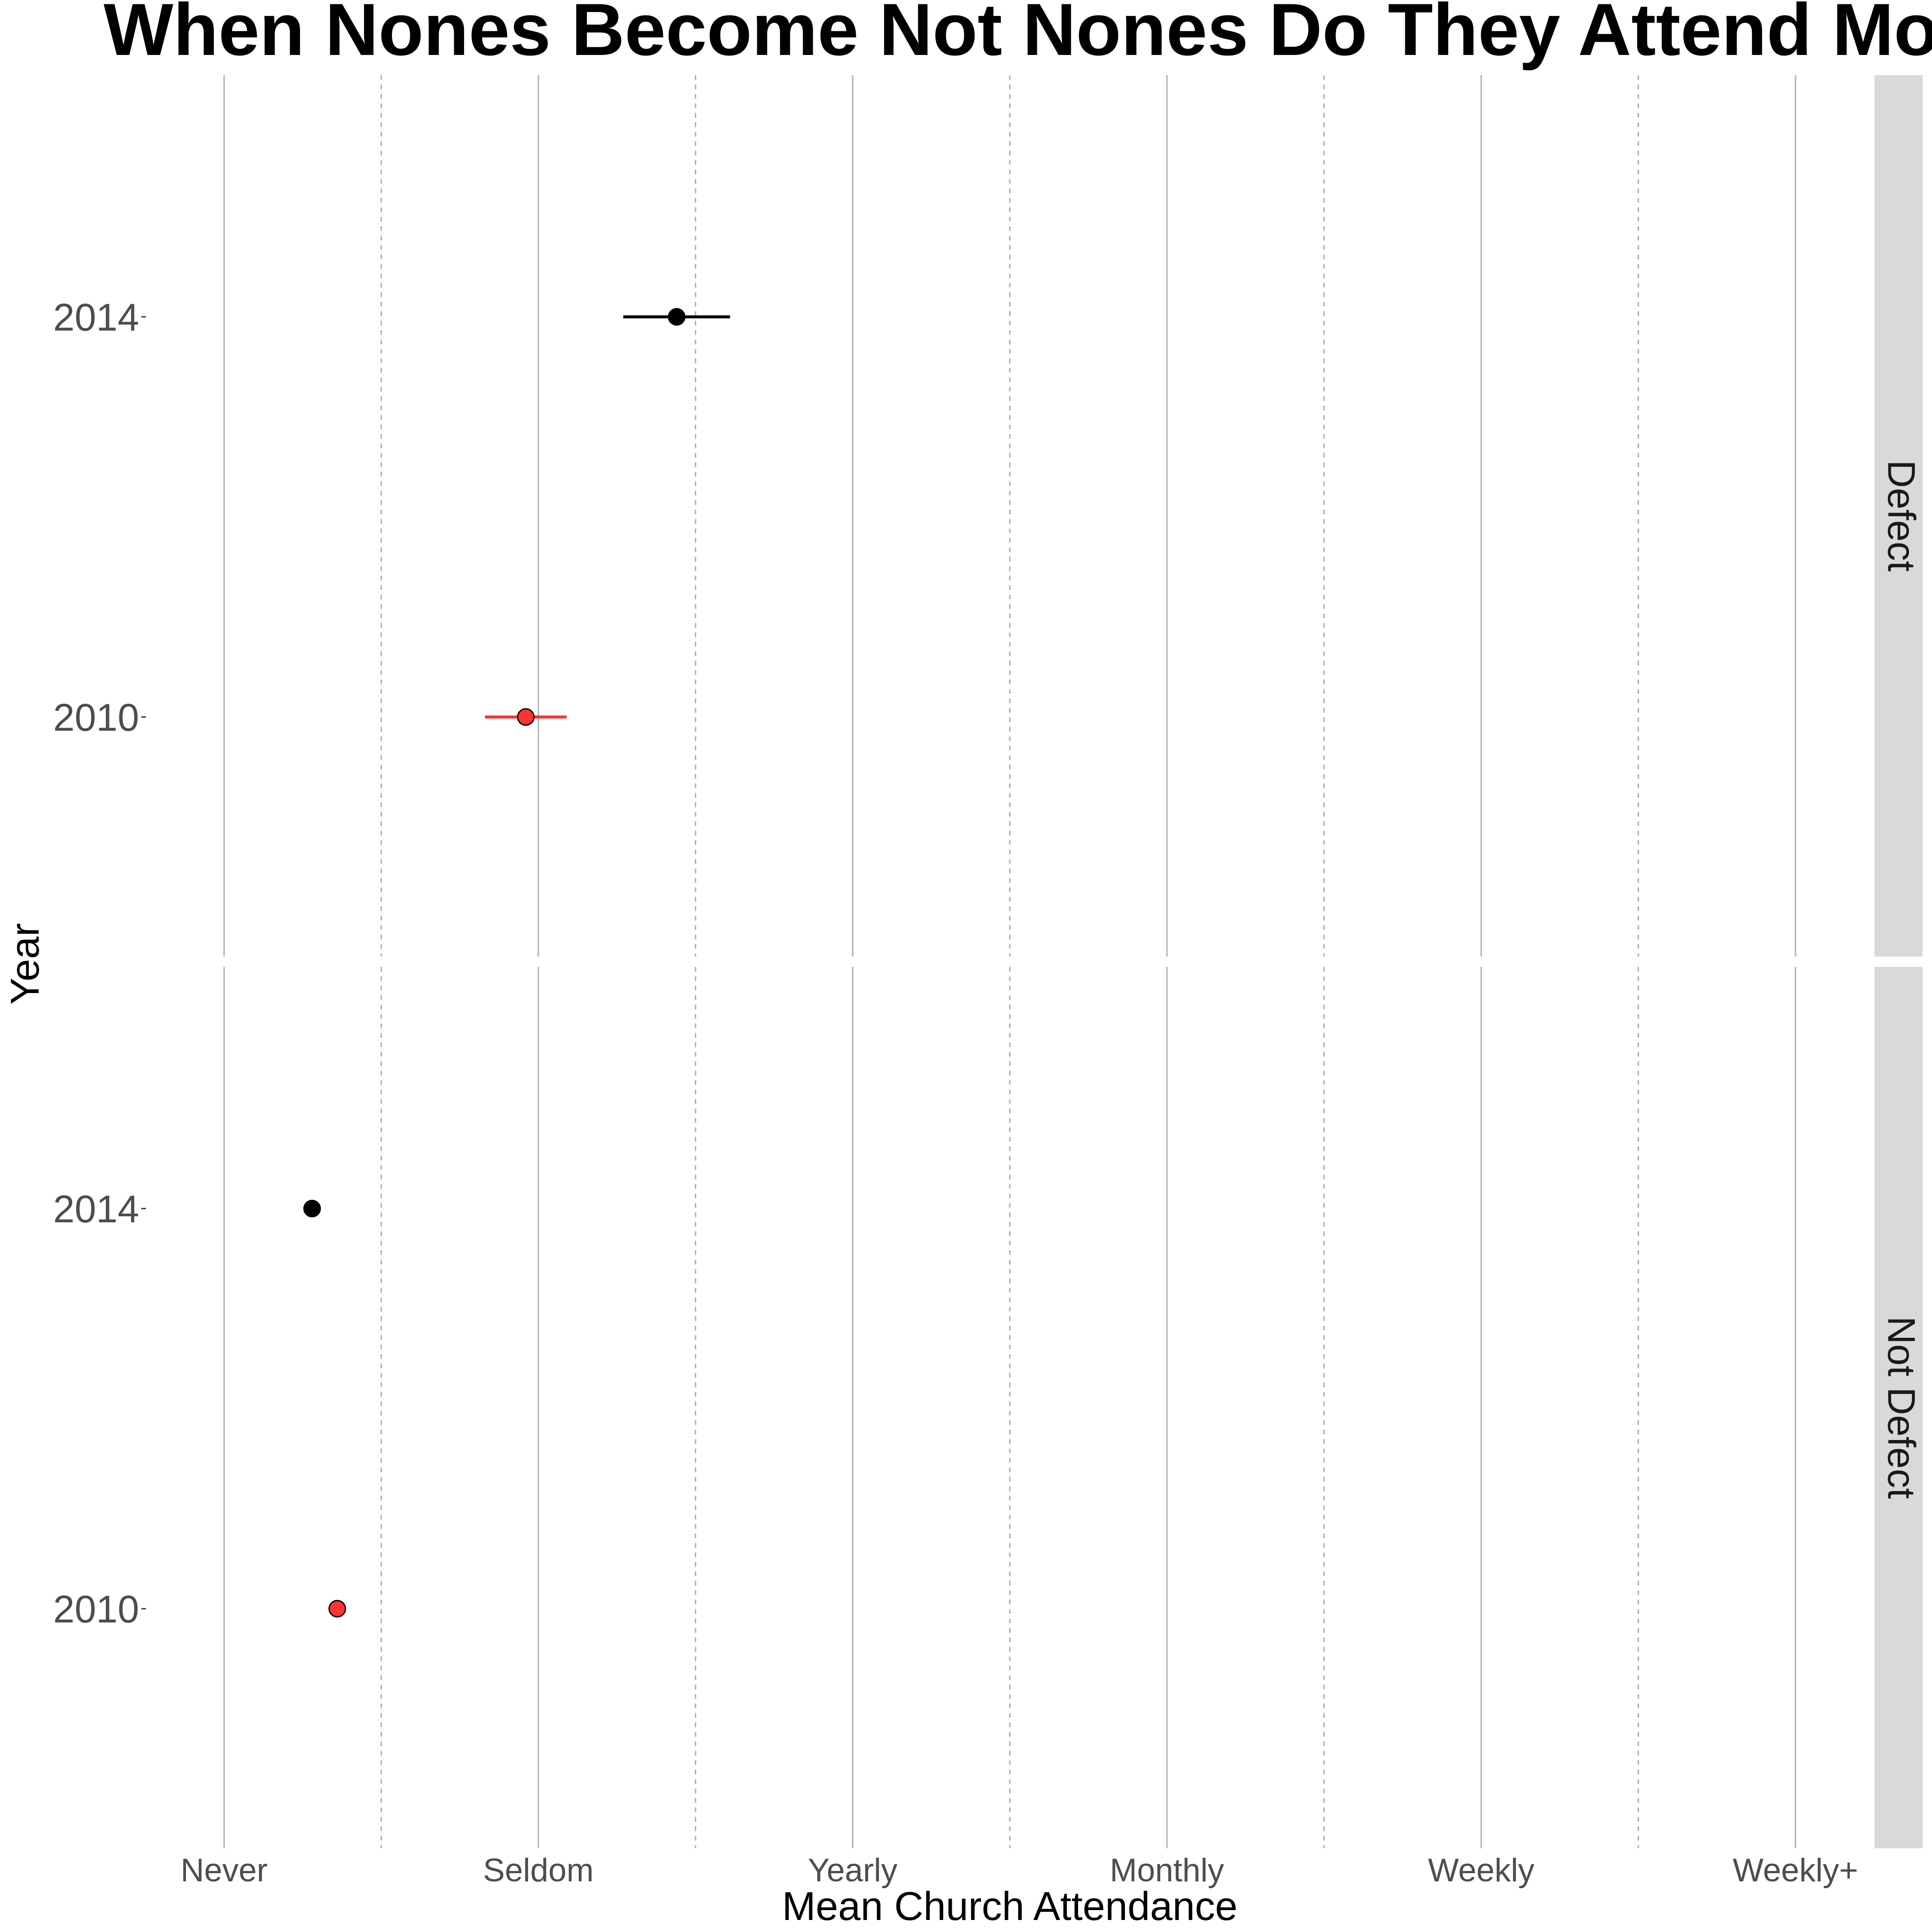  What do you see at coordinates (225, 1871) in the screenshot?
I see `x-tick-label: Never` at bounding box center [225, 1871].